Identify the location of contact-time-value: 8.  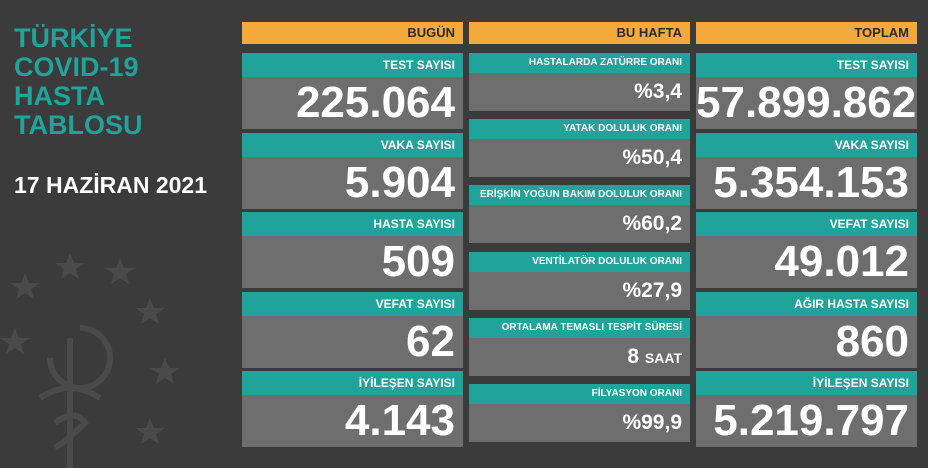
(633, 356).